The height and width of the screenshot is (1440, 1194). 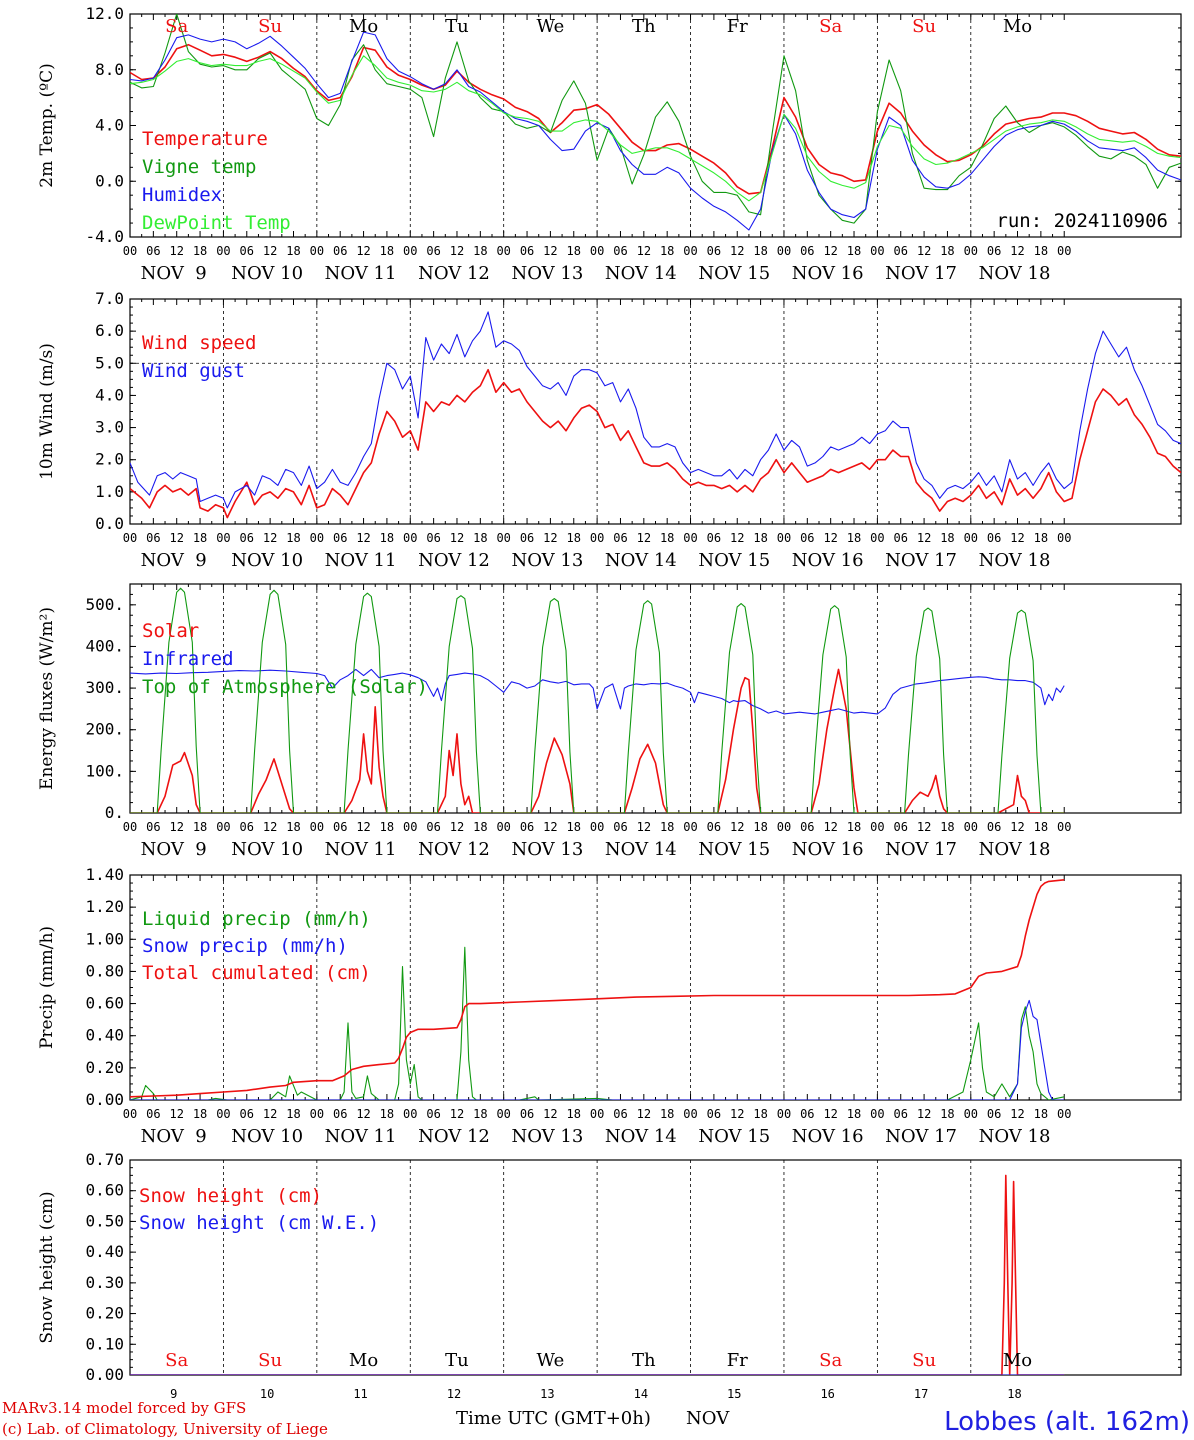 I want to click on series-line-temperature, so click(x=655, y=119).